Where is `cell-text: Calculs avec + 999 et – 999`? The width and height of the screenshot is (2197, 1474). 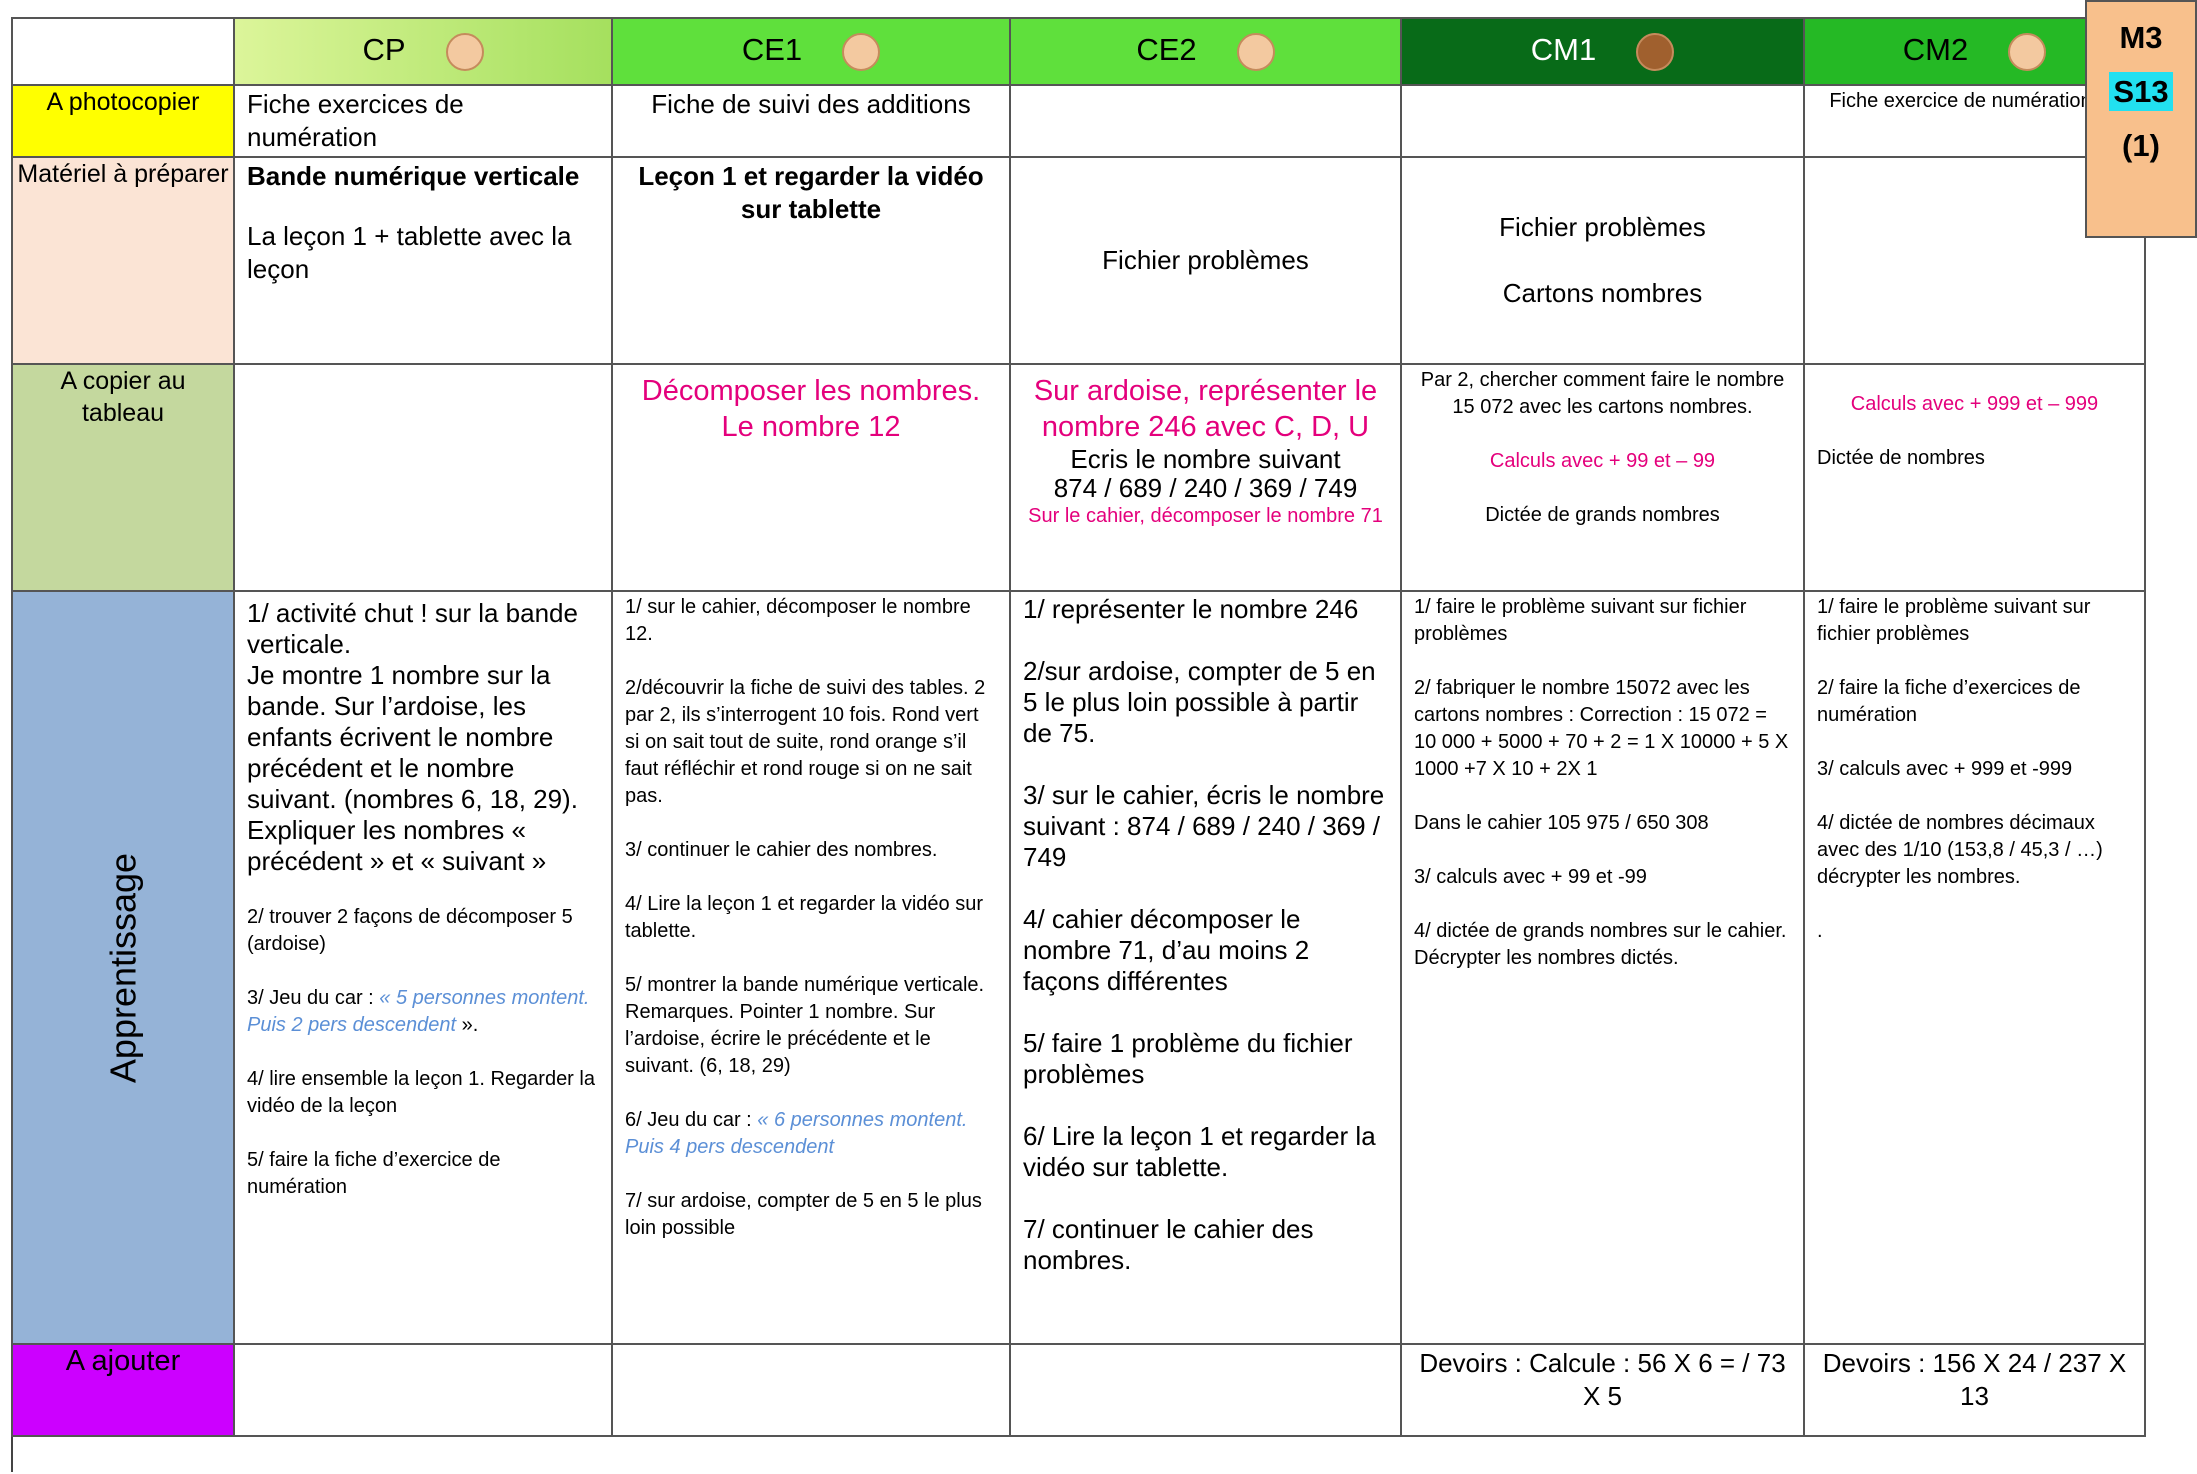
cell-text: Calculs avec + 999 et – 999 is located at coordinates (1974, 404).